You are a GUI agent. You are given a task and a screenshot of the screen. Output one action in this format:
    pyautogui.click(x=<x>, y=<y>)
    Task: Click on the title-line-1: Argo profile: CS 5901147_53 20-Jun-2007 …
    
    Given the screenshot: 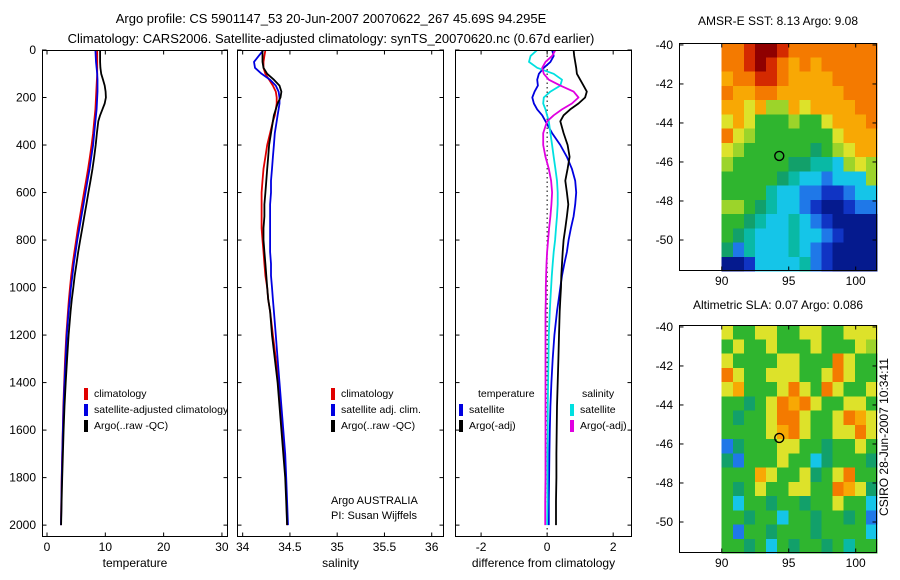 What is the action you would take?
    pyautogui.click(x=331, y=18)
    